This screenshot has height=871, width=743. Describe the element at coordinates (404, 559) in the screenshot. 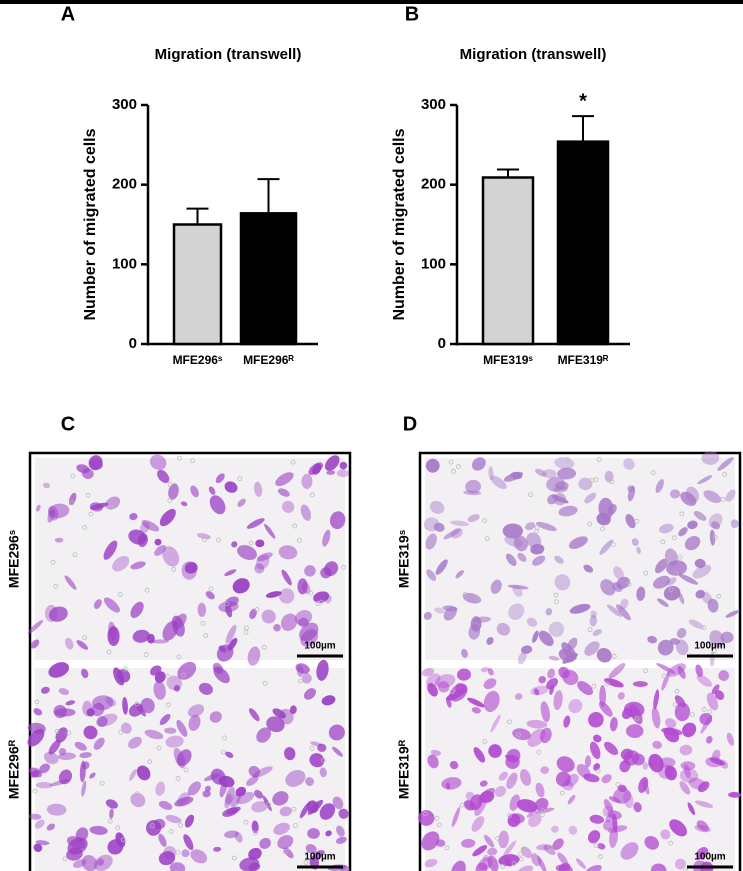

I see `row-label: MFE319ˢ` at that location.